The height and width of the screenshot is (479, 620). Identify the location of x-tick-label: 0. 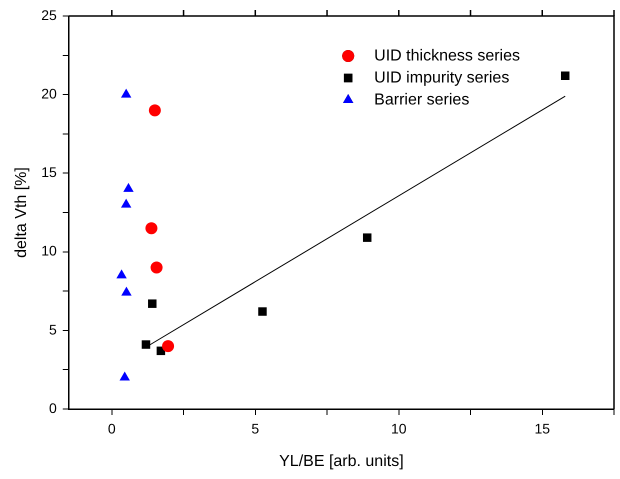
(112, 428).